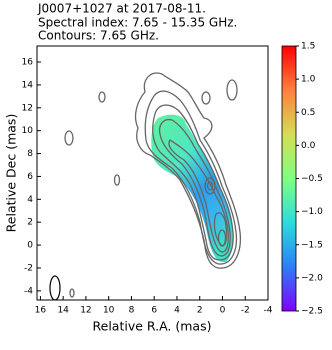 This screenshot has width=332, height=350. Describe the element at coordinates (30, 223) in the screenshot. I see `y-tick-label: 2` at that location.